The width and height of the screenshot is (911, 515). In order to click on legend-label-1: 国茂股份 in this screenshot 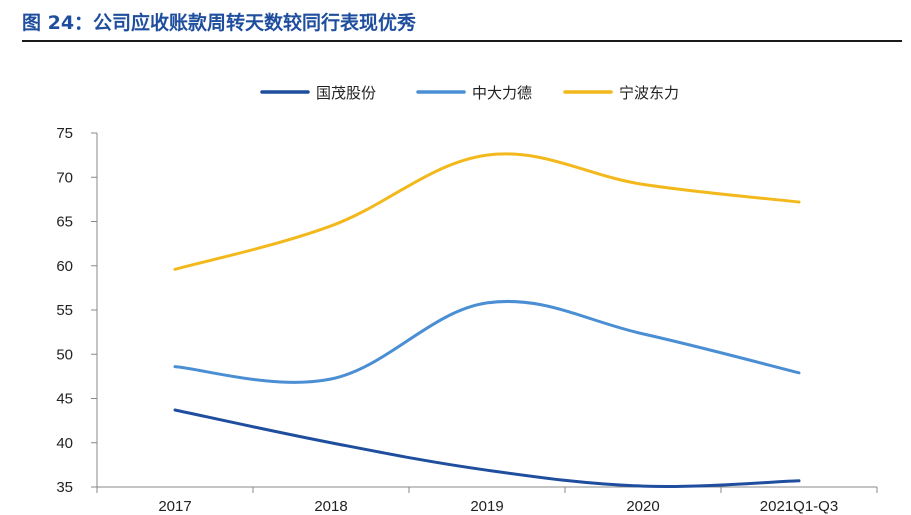, I will do `click(346, 93)`.